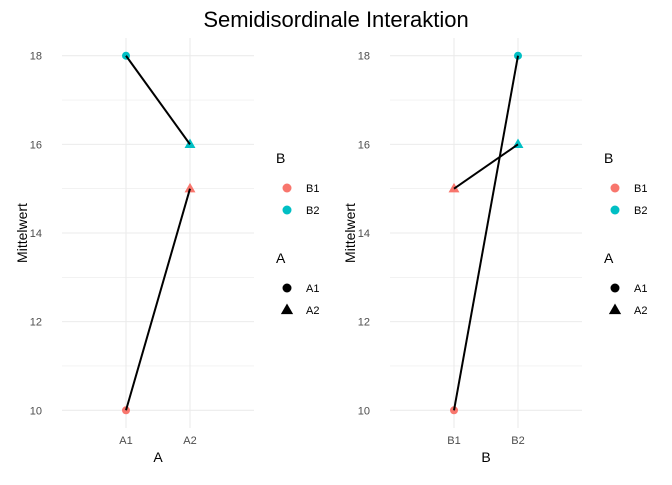 This screenshot has height=485, width=672. What do you see at coordinates (158, 457) in the screenshot?
I see `x-axis-title: A` at bounding box center [158, 457].